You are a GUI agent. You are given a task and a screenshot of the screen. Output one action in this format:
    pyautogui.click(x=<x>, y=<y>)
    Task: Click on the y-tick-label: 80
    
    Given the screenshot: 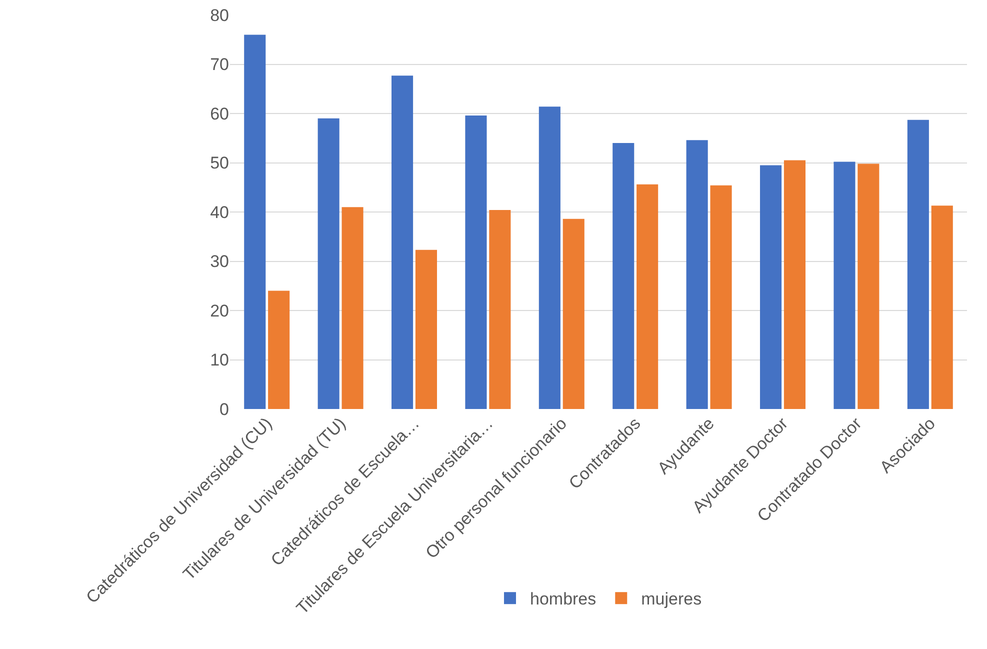 What is the action you would take?
    pyautogui.click(x=219, y=15)
    